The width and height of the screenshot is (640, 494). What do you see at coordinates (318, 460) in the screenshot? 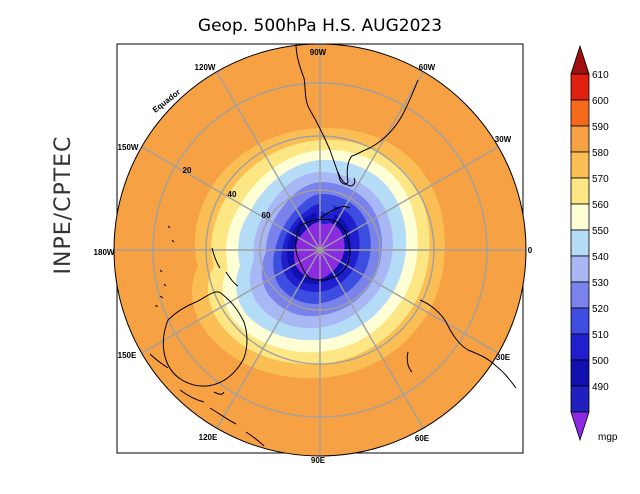
I see `lon-label-90e: 90E` at bounding box center [318, 460].